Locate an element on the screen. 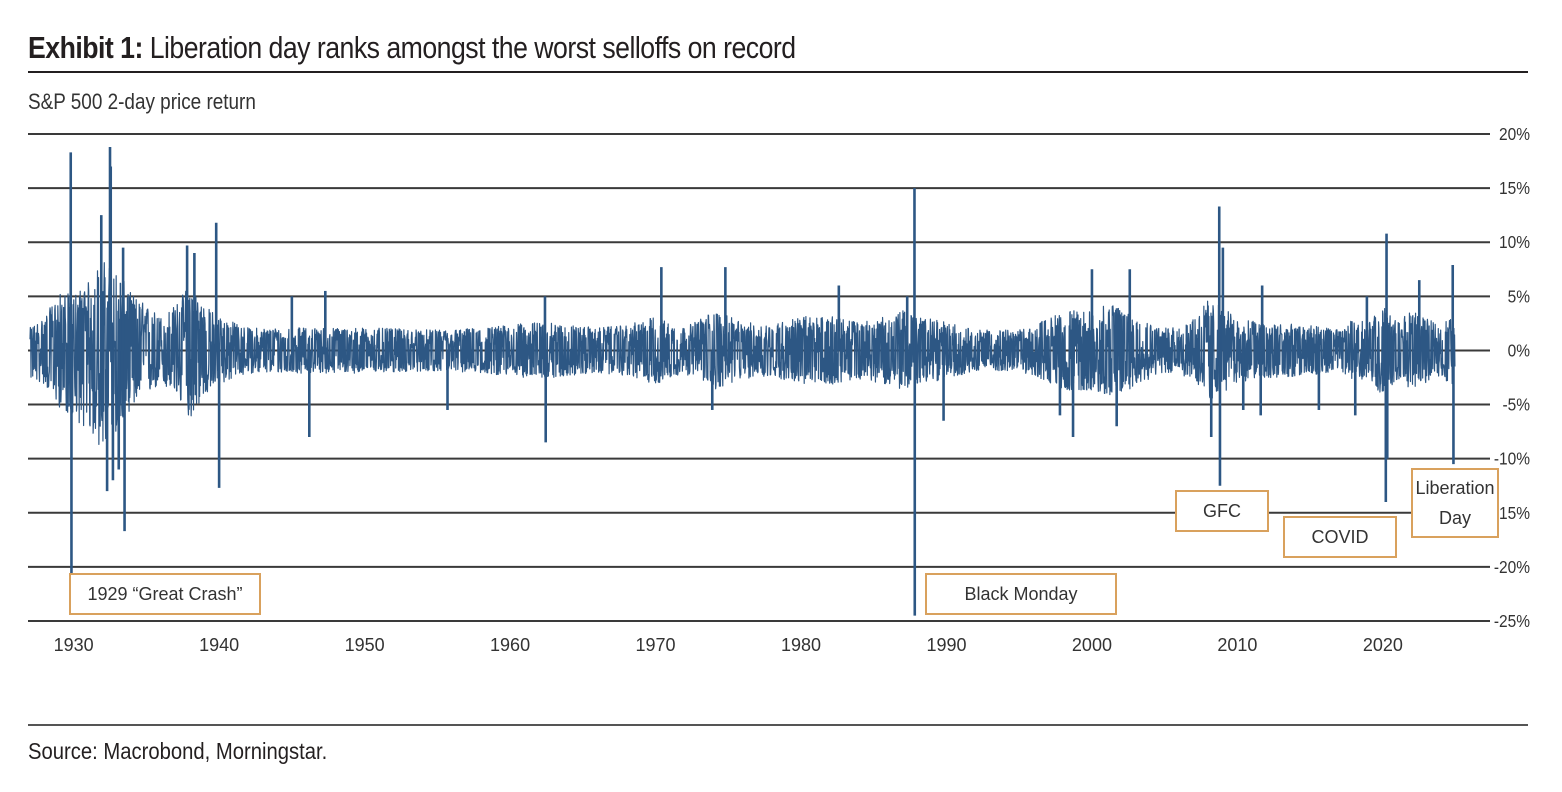  x-tick-label-4: 1970 is located at coordinates (656, 645).